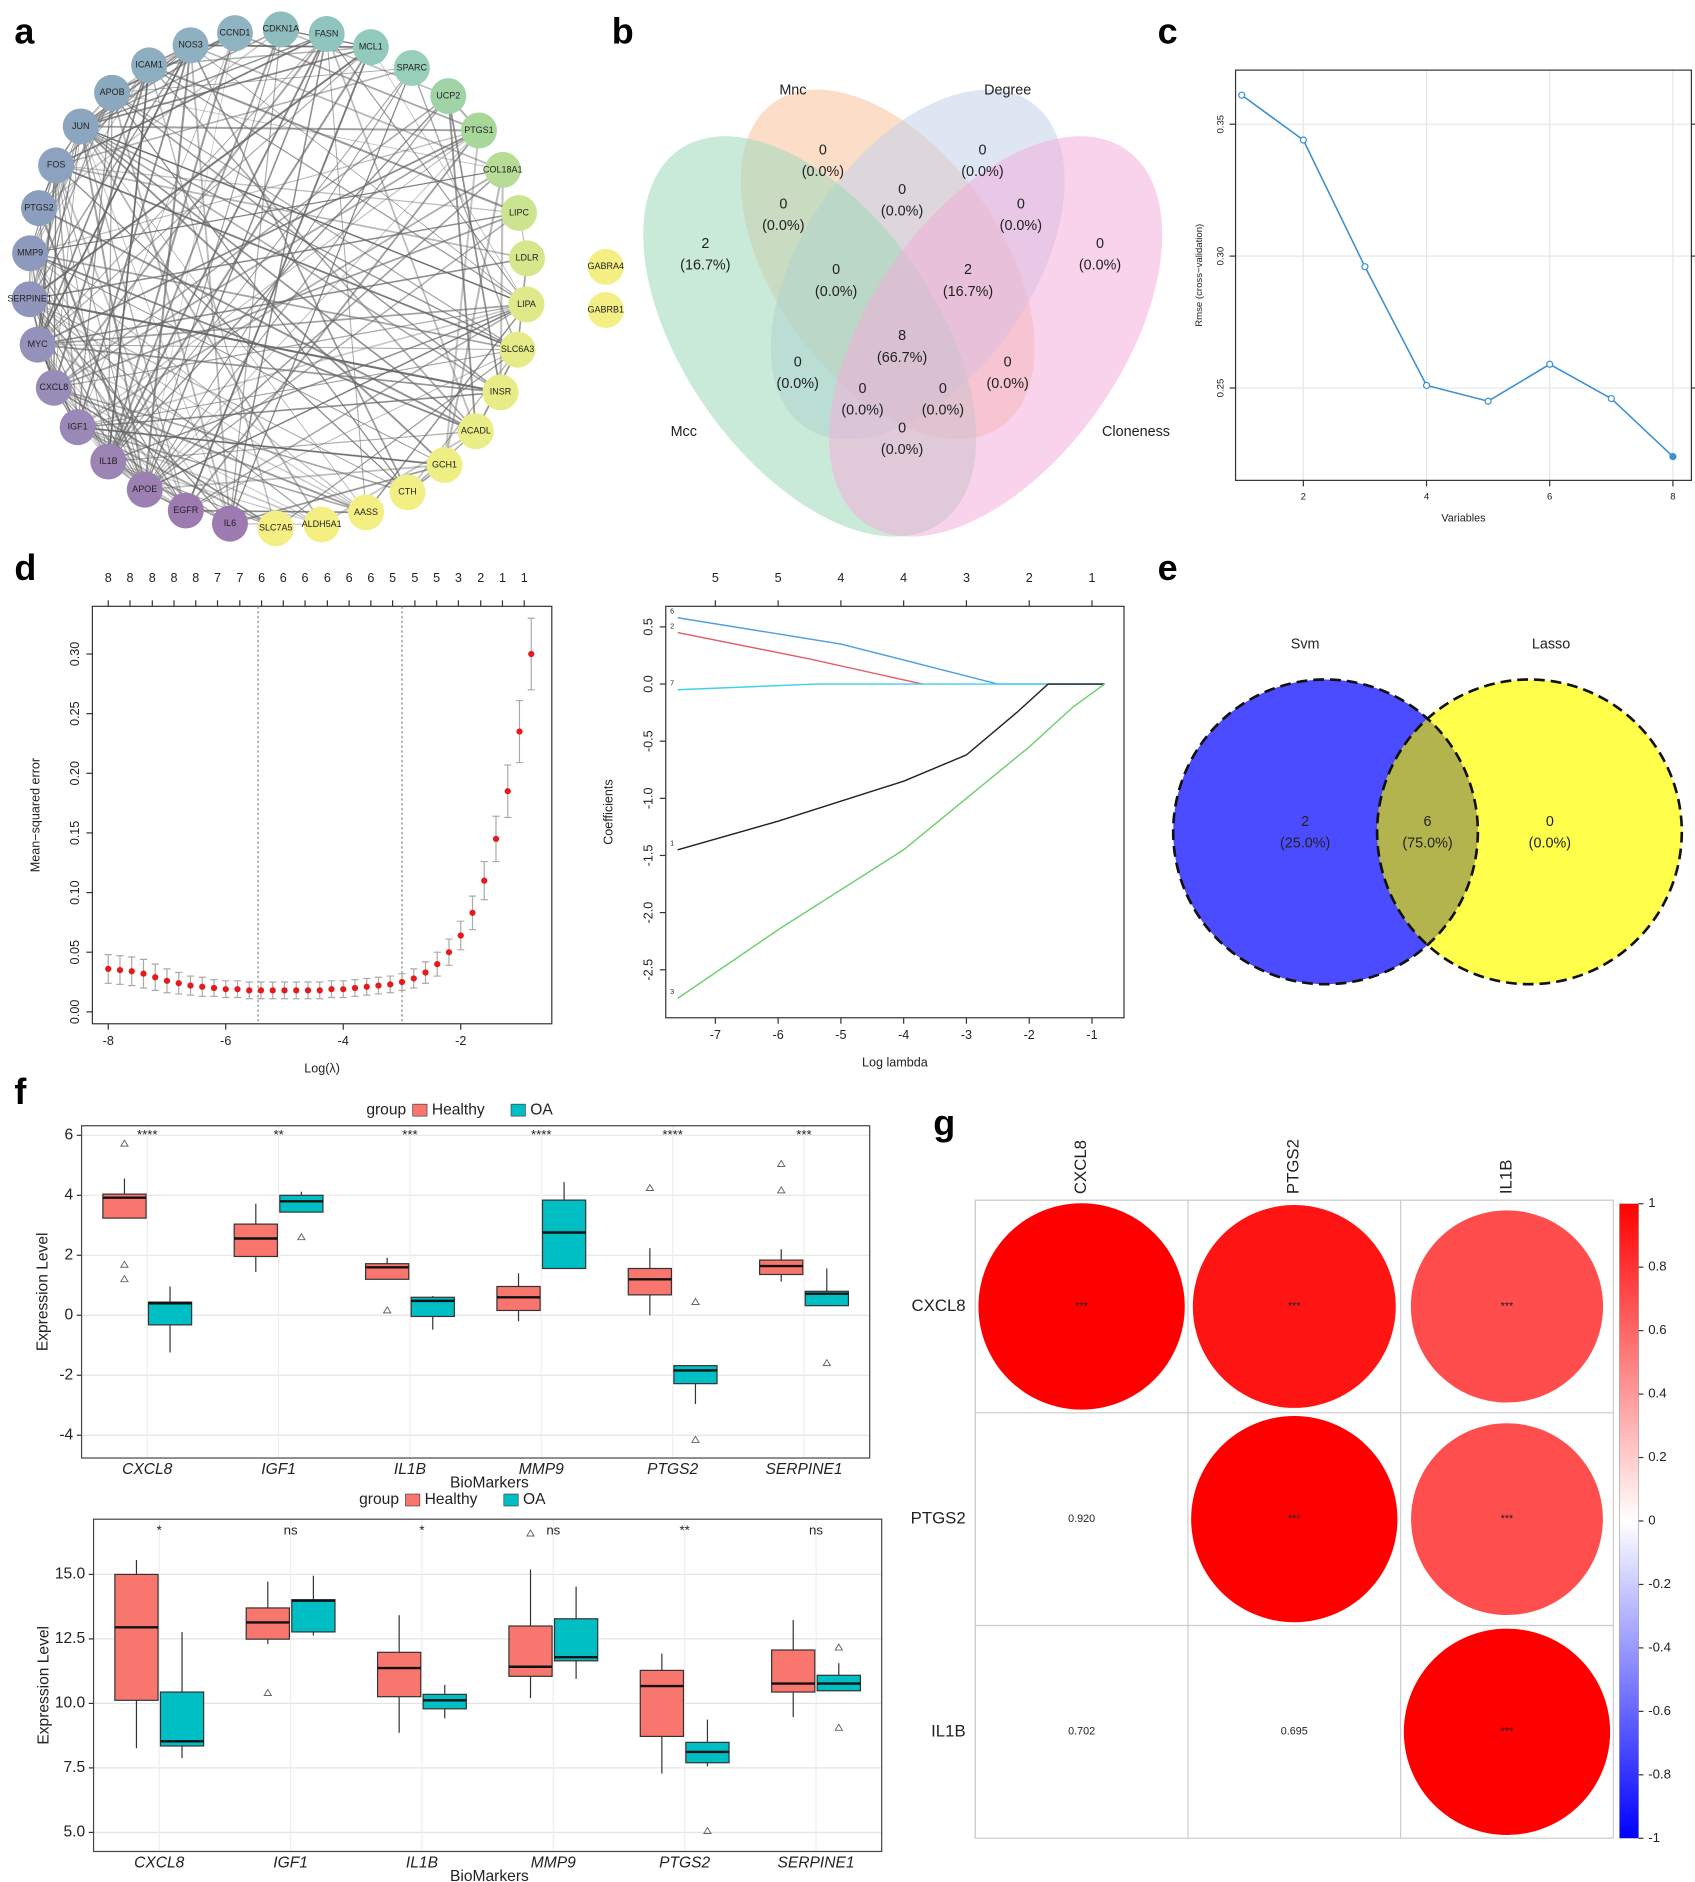  What do you see at coordinates (1659, 1710) in the screenshot?
I see `colorbar-label: -0.6` at bounding box center [1659, 1710].